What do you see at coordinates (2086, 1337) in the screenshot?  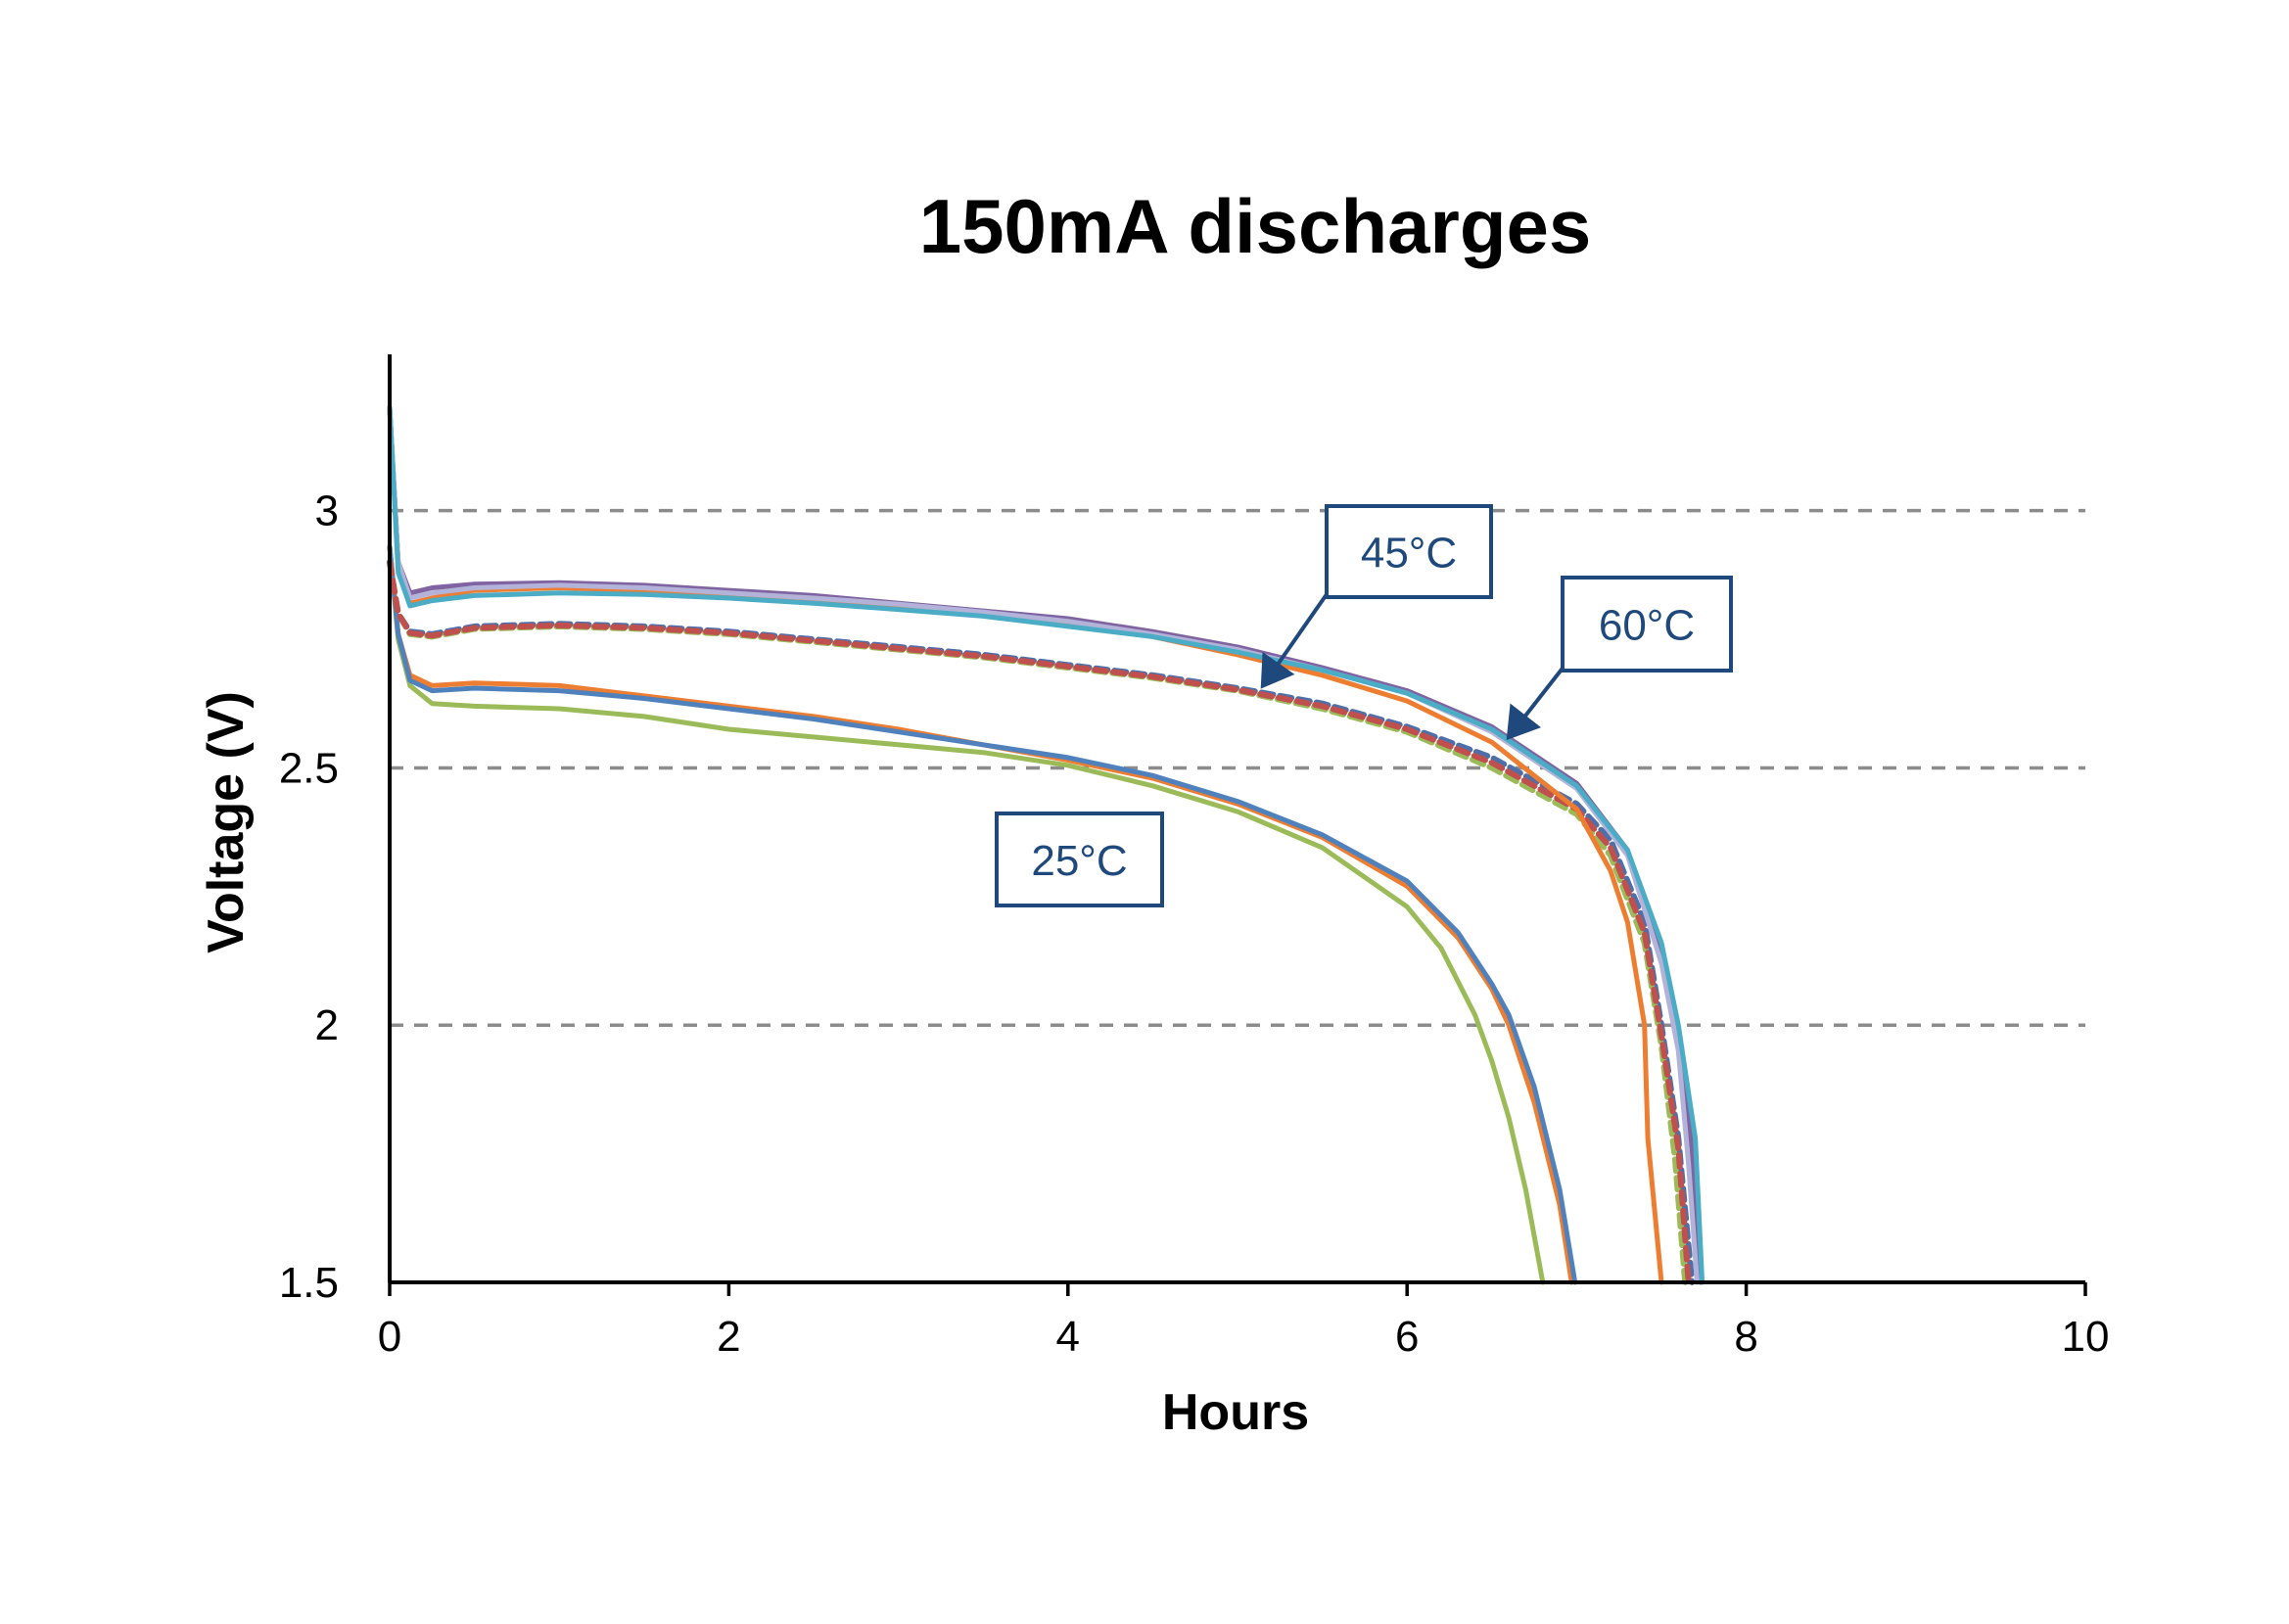 I see `x-tick-label-10: 10` at bounding box center [2086, 1337].